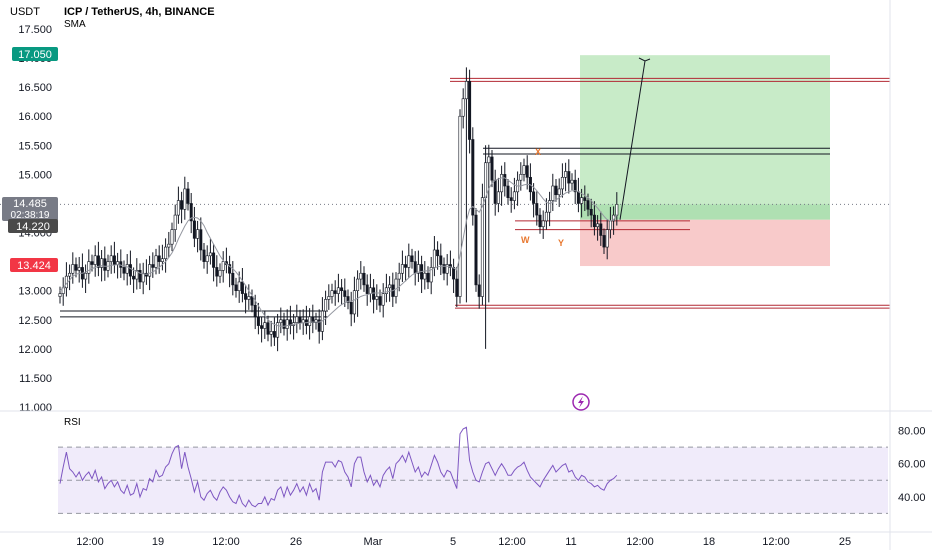  Describe the element at coordinates (570, 542) in the screenshot. I see `time-tick-label: 11` at that location.